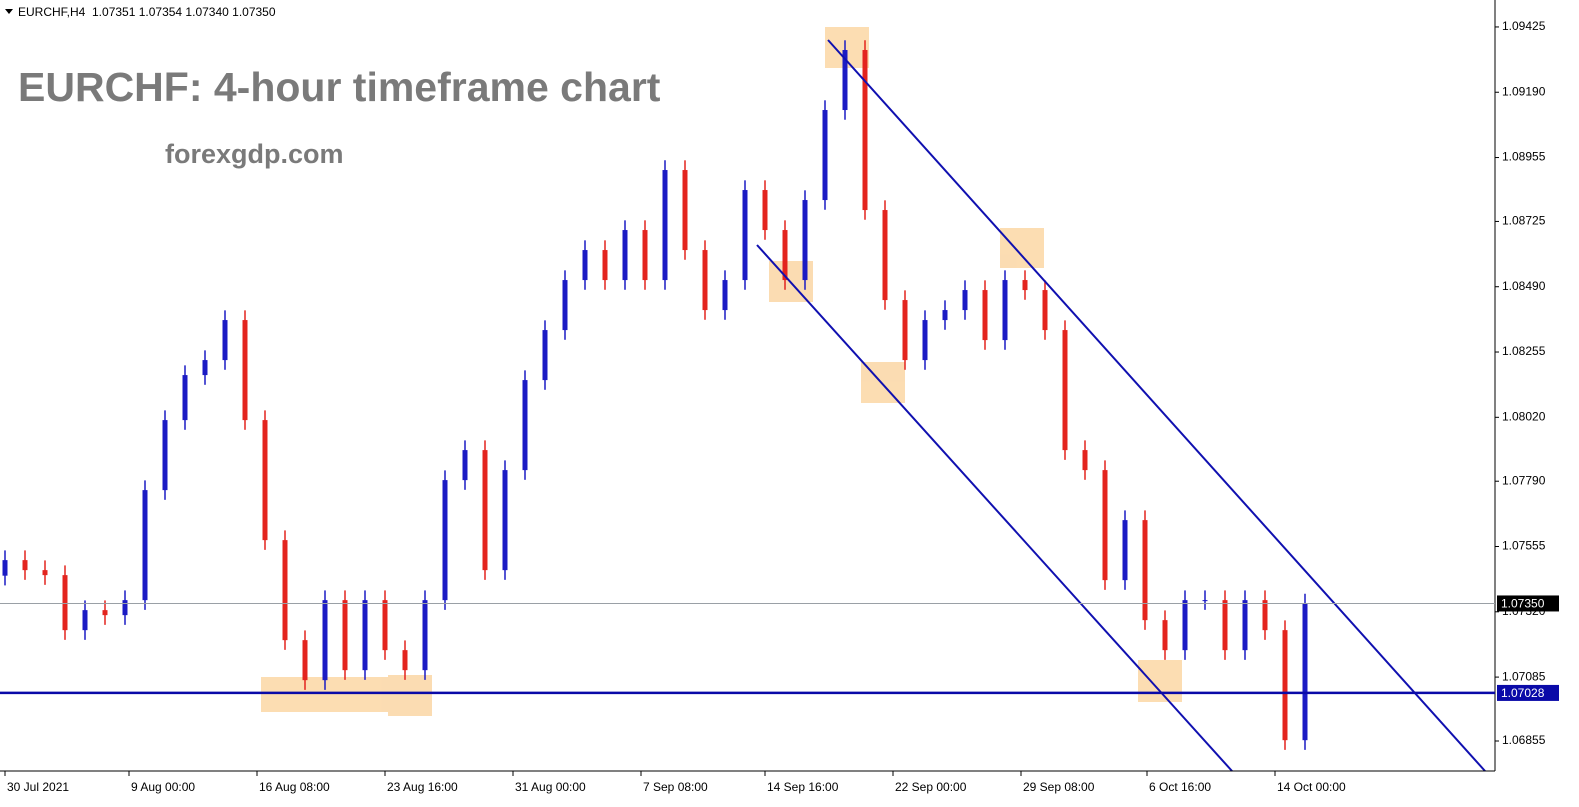 Image resolution: width=1579 pixels, height=807 pixels. What do you see at coordinates (1524, 157) in the screenshot?
I see `y-tick-label: 1.08955` at bounding box center [1524, 157].